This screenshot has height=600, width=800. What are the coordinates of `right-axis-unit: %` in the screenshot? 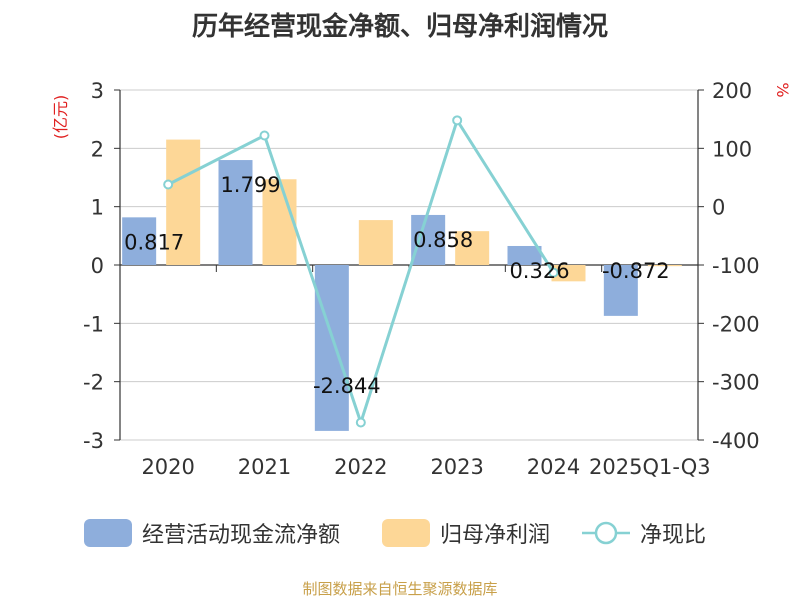 It's located at (782, 89).